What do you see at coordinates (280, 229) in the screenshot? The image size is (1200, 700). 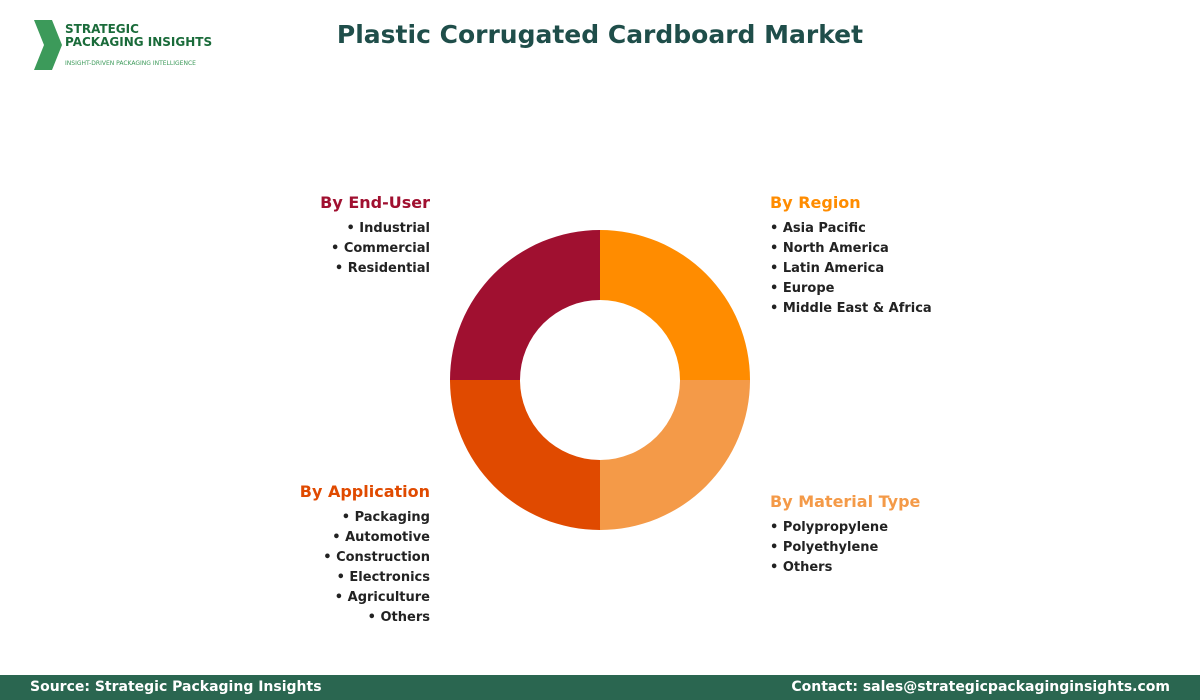 I see `segment-item: Industrial` at bounding box center [280, 229].